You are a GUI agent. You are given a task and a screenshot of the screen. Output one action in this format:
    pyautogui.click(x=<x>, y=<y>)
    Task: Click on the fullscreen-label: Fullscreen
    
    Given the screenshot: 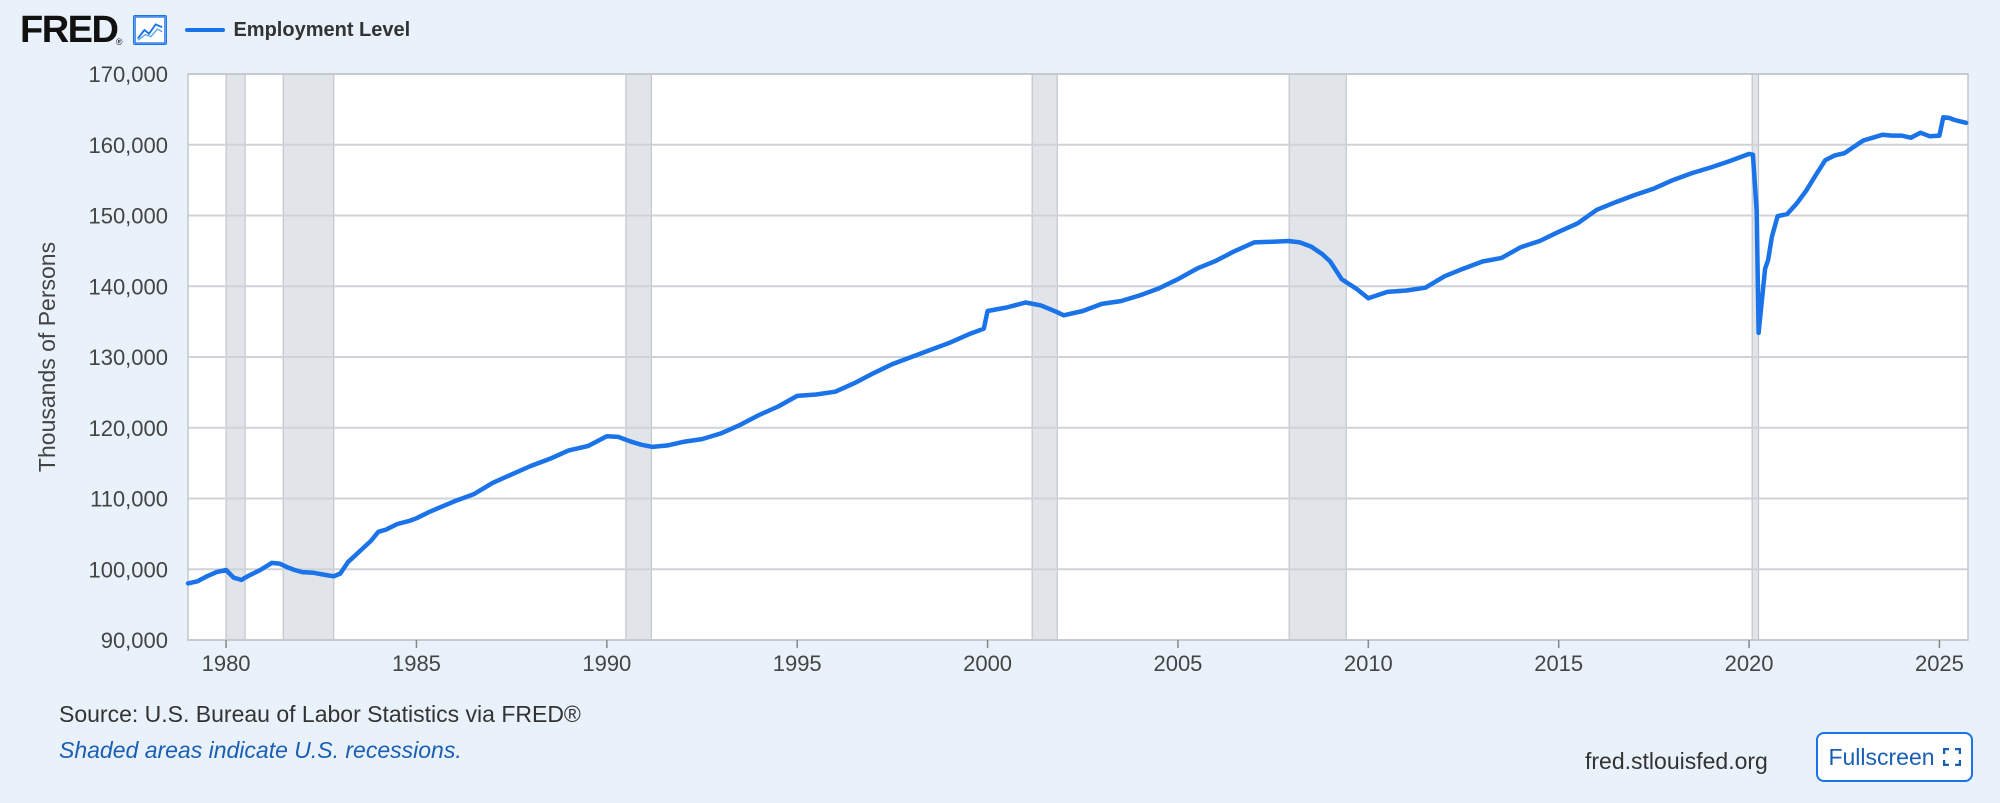 What is the action you would take?
    pyautogui.click(x=1881, y=756)
    